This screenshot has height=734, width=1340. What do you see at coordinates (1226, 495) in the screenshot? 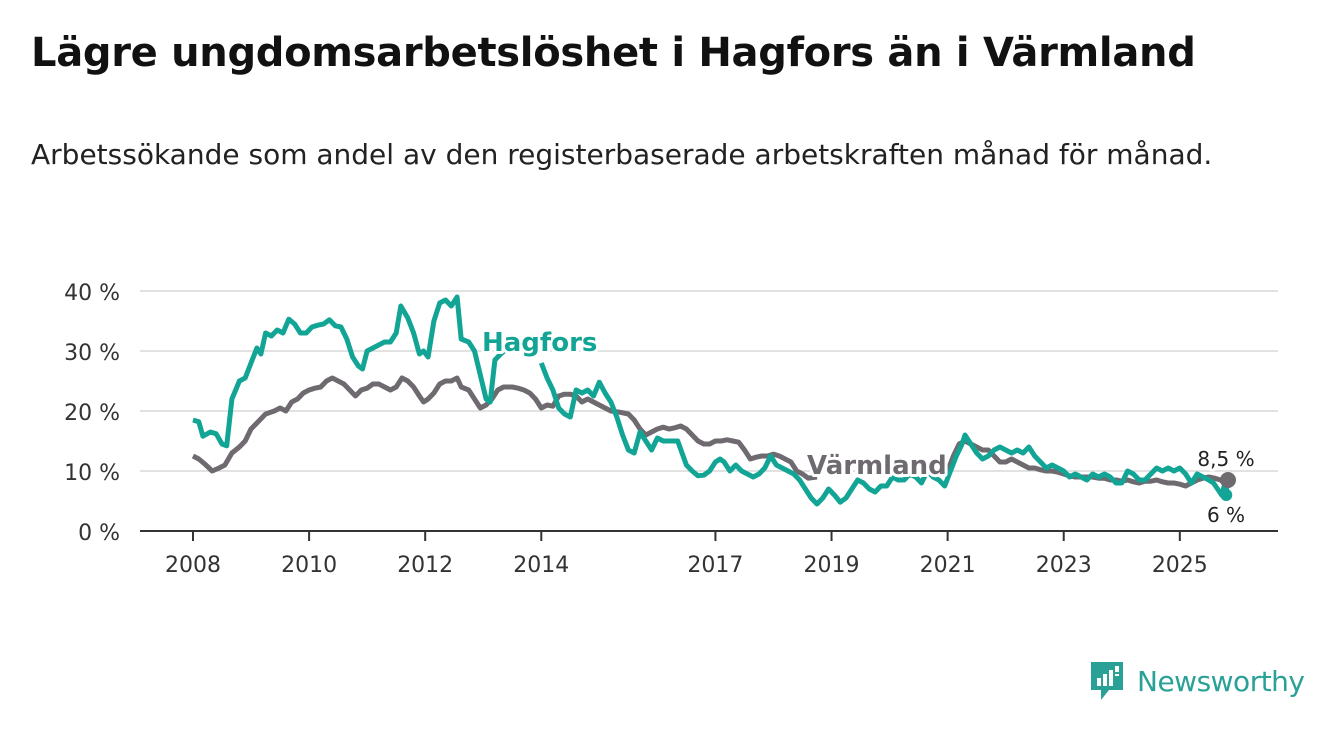
I see `hagfors-end-marker` at bounding box center [1226, 495].